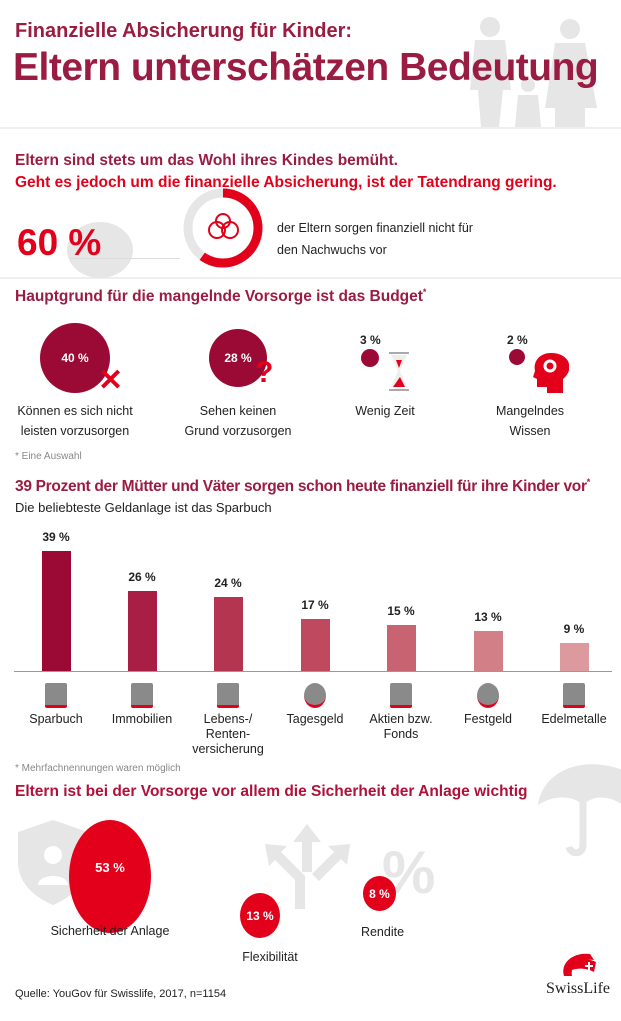 The height and width of the screenshot is (1021, 621). I want to click on category-label-line: Festgeld, so click(488, 719).